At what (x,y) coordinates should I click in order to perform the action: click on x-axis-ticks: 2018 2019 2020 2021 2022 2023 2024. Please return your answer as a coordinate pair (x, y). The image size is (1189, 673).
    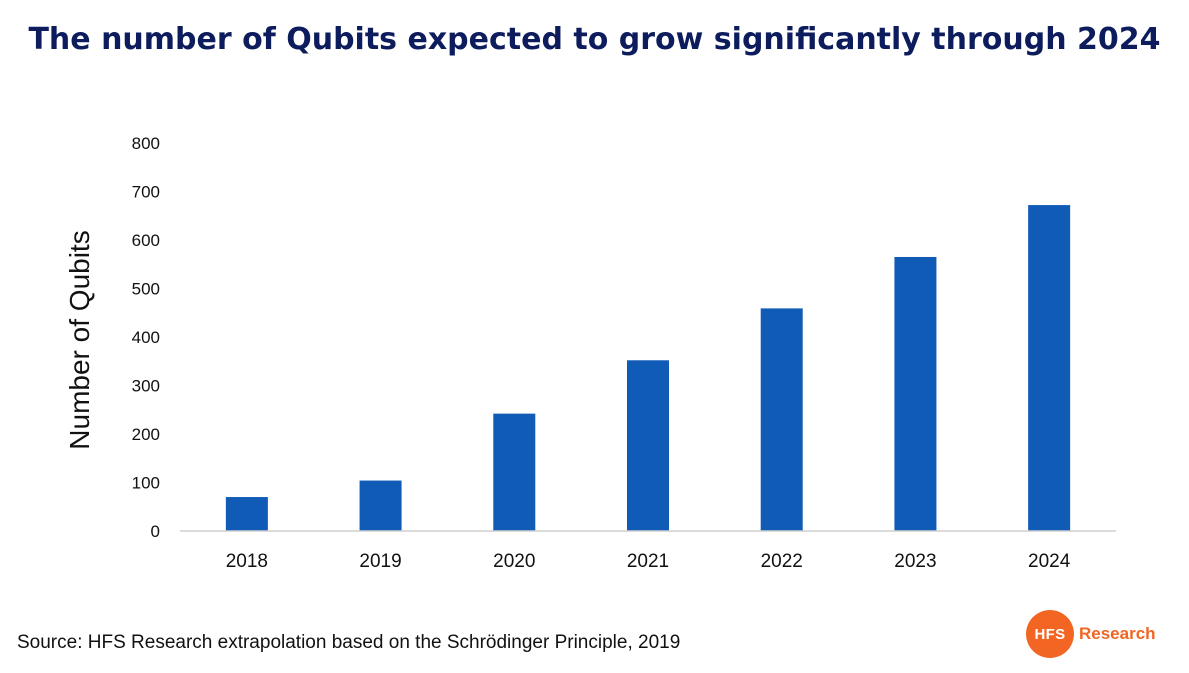
    Looking at the image, I should click on (648, 561).